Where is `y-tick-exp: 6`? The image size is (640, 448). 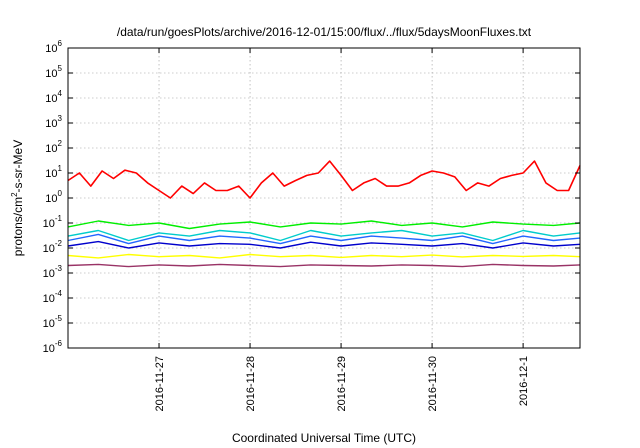 y-tick-exp: 6 is located at coordinates (60, 43).